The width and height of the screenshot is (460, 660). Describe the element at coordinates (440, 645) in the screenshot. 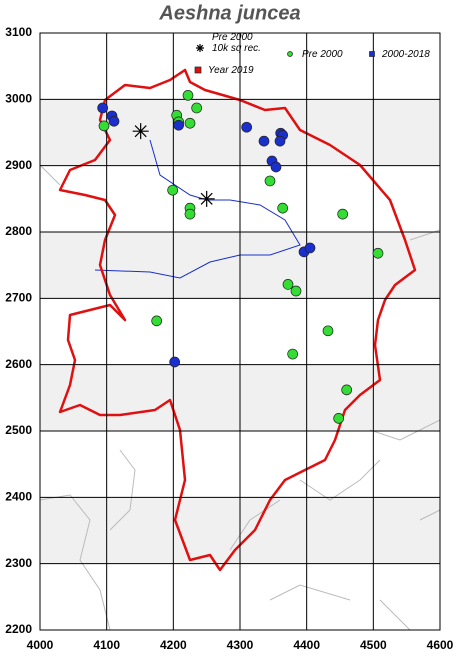

I see `x-tick-label: 4600` at that location.